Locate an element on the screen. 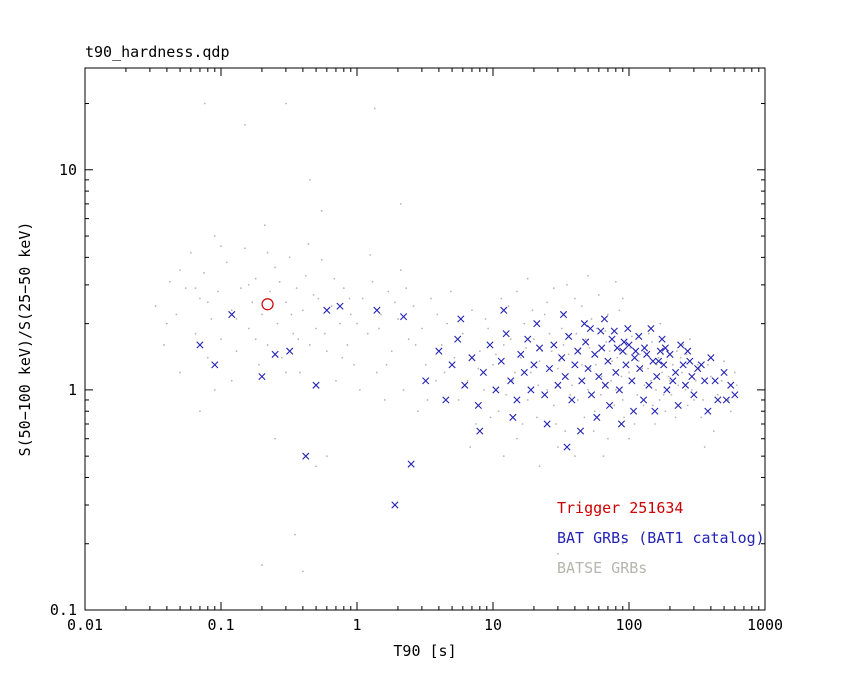  x-tick-label: 1000 is located at coordinates (765, 625).